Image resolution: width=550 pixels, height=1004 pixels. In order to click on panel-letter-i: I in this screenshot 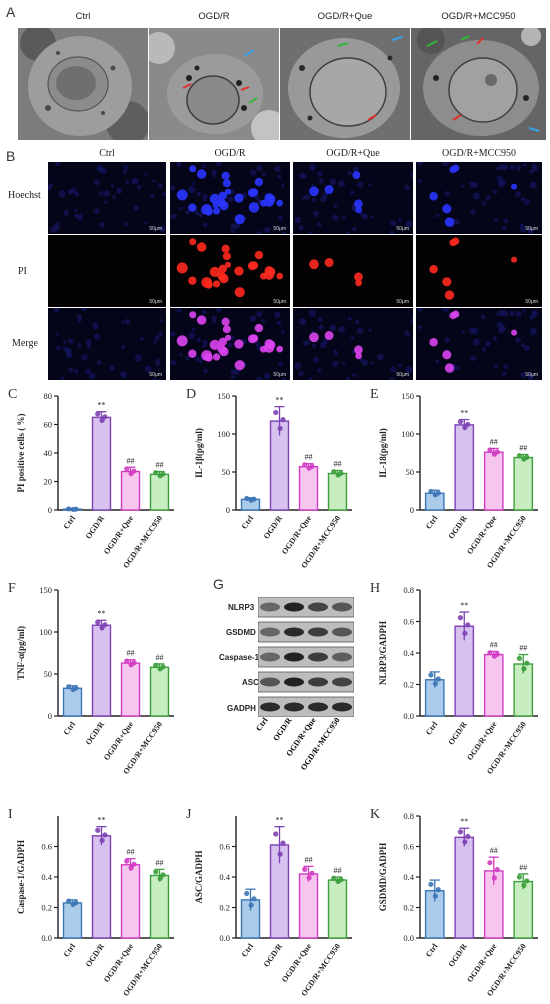, I will do `click(10, 814)`.